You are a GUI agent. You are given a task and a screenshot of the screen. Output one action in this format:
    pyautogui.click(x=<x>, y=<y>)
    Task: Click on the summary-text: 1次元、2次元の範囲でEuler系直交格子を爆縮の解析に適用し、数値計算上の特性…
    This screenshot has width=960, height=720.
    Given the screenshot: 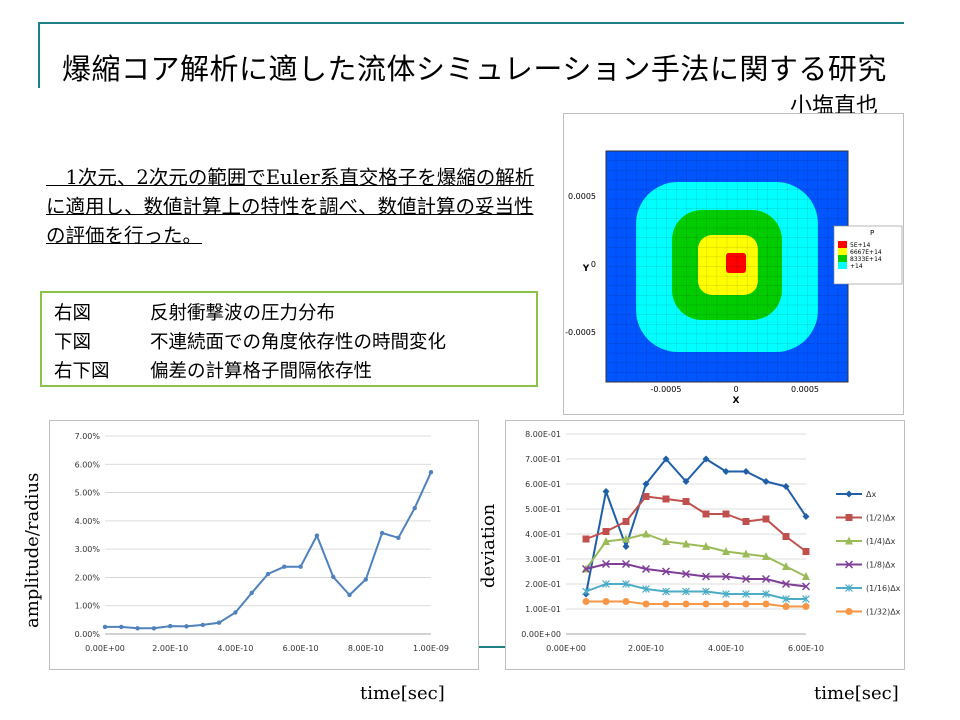 What is the action you would take?
    pyautogui.click(x=290, y=206)
    